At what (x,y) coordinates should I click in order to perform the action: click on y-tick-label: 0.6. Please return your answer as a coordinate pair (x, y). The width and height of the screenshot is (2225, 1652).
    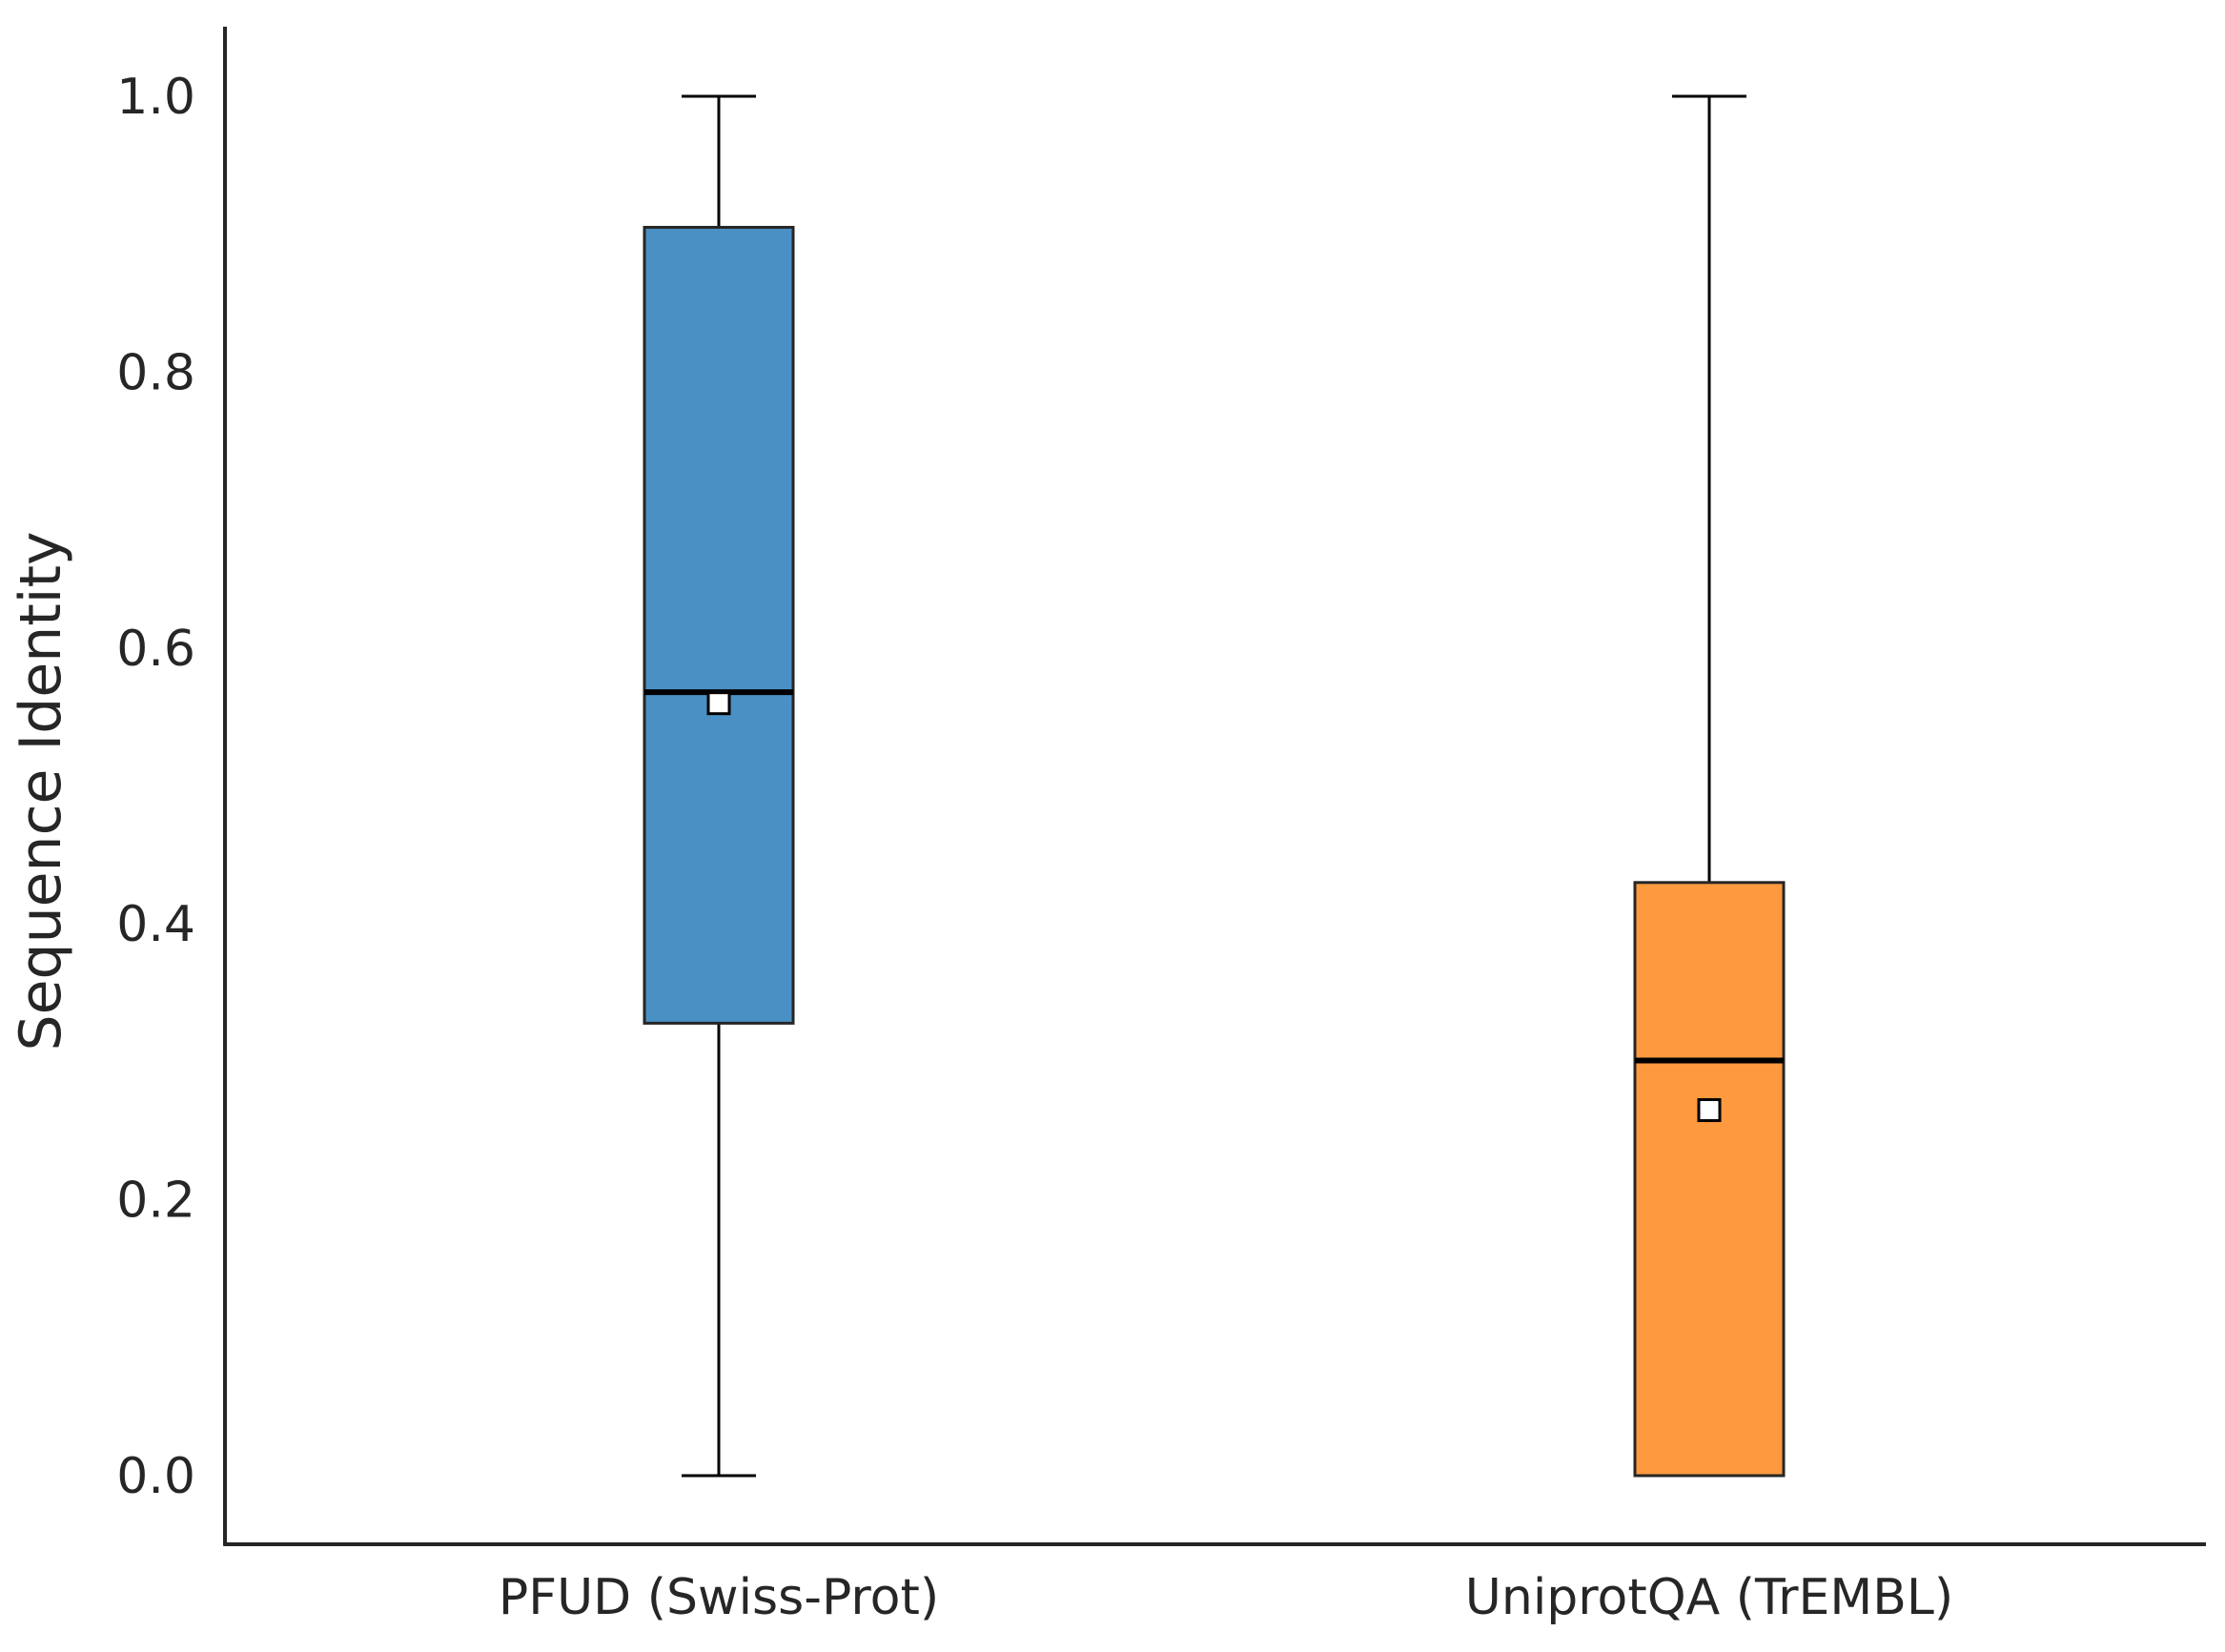
    Looking at the image, I should click on (155, 649).